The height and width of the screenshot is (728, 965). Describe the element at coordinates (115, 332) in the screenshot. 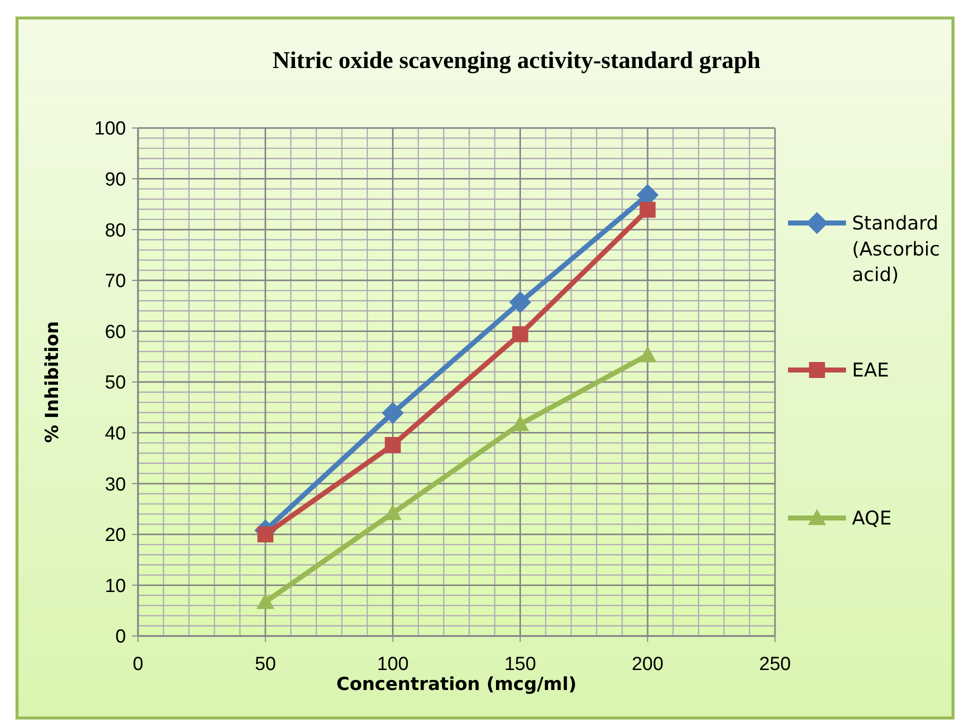

I see `y-tick-label: 60` at that location.